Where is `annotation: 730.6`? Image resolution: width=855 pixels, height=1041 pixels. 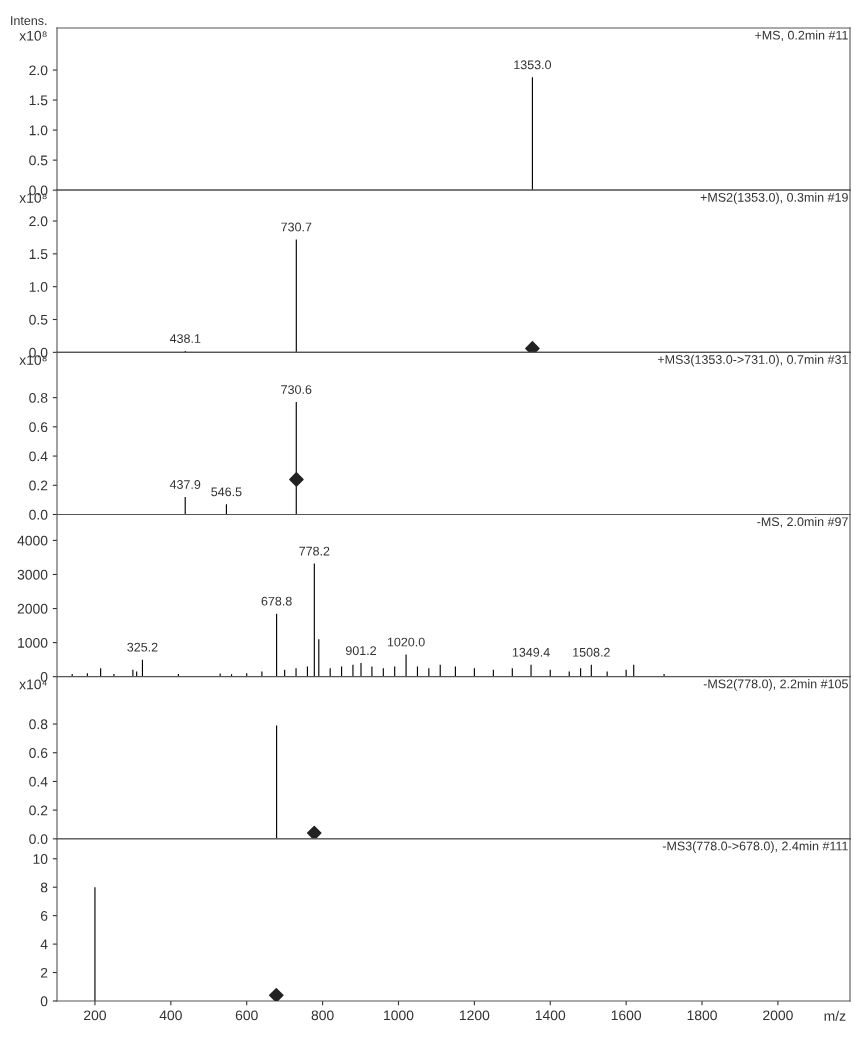
annotation: 730.6 is located at coordinates (296, 389).